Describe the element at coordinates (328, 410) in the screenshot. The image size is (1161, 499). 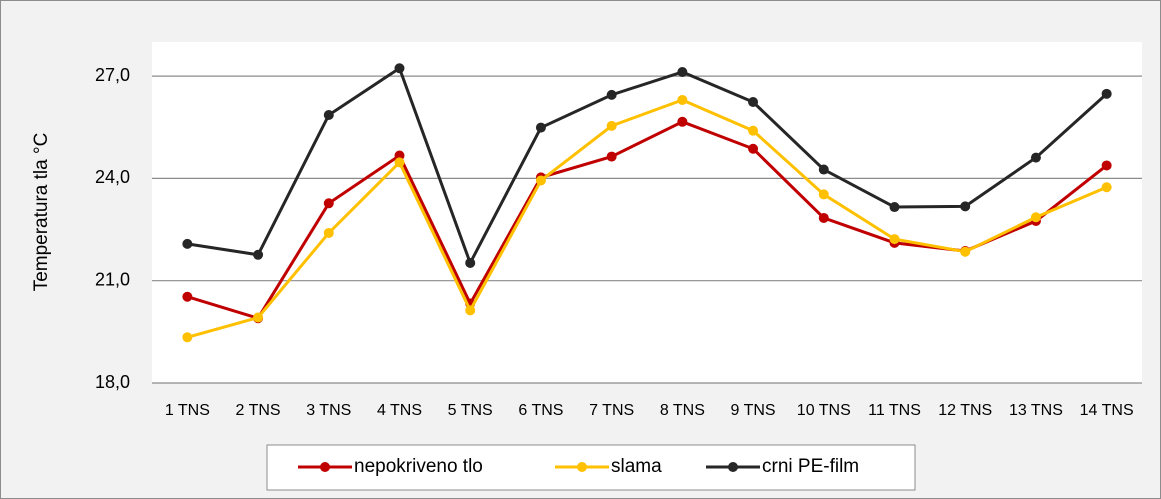
I see `x-tick-label: 3 TNS` at that location.